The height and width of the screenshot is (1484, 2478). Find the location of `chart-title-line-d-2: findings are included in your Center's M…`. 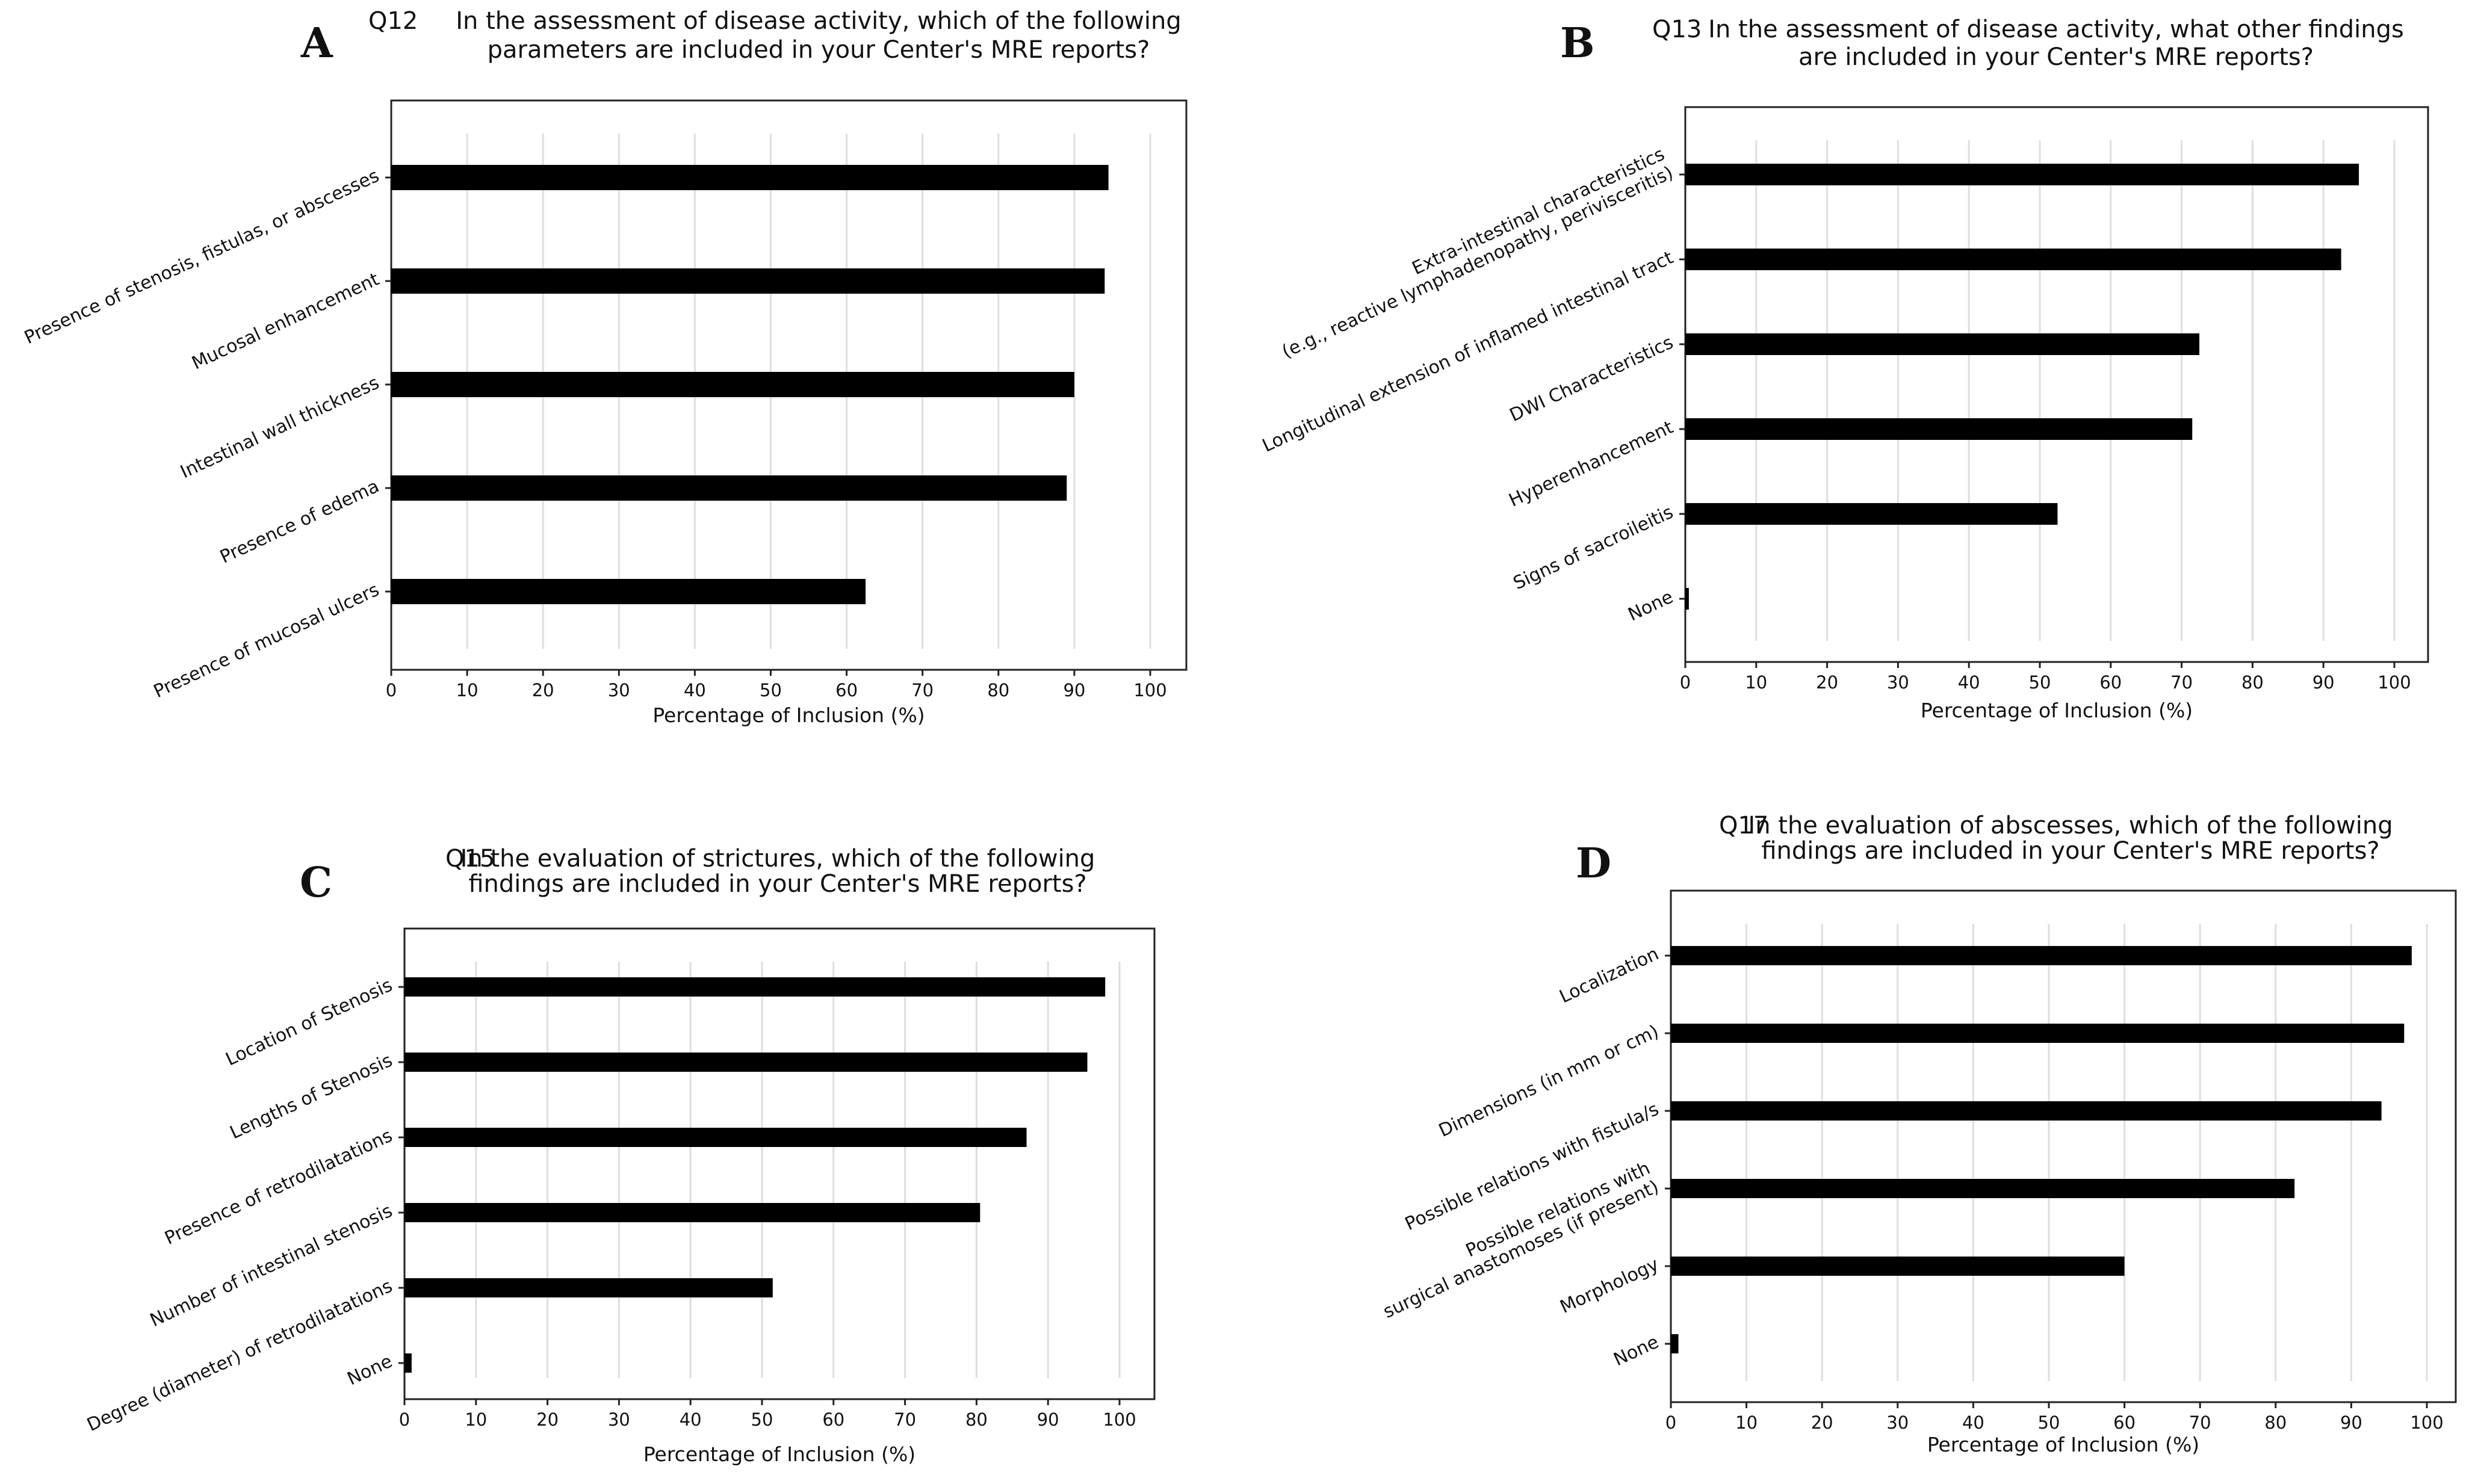

chart-title-line-d-2: findings are included in your Center's M… is located at coordinates (2070, 851).